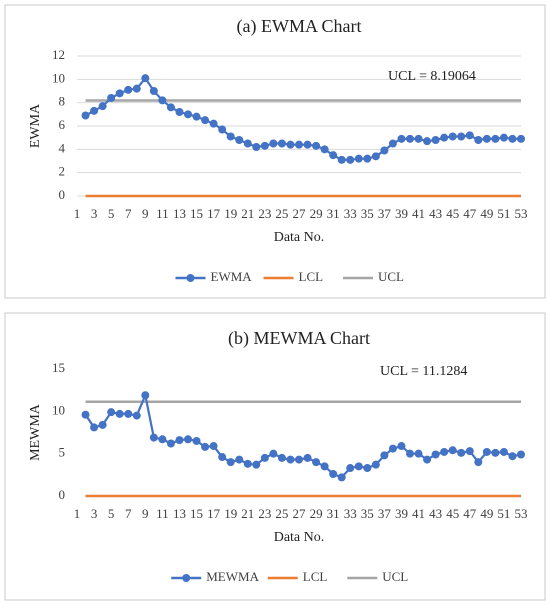  Describe the element at coordinates (299, 338) in the screenshot. I see `chart-title: (b) MEWMA Chart` at that location.